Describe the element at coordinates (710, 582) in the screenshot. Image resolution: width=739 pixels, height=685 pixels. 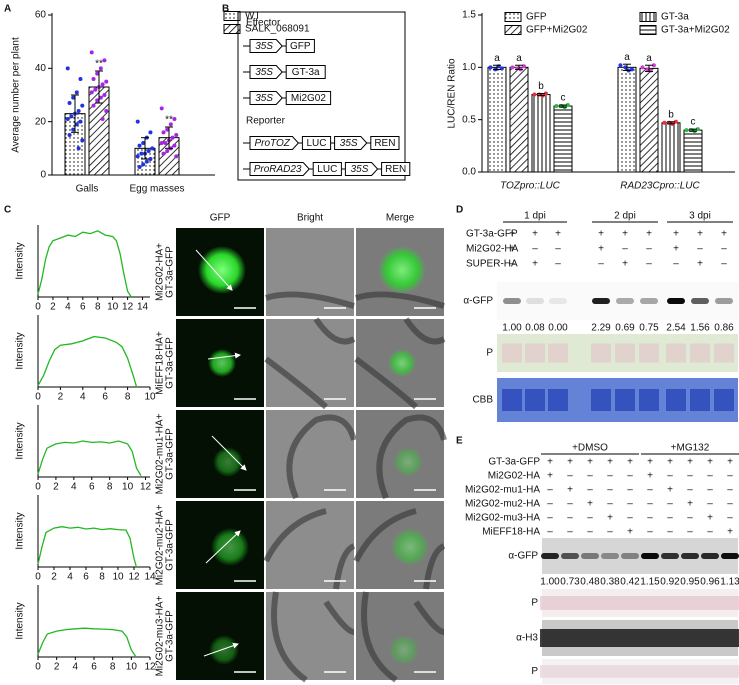
I see `band-quantification: 0.96` at that location.